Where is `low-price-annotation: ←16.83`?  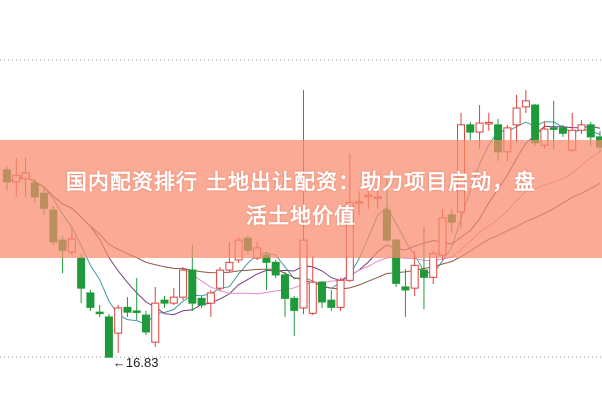 low-price-annotation: ←16.83 is located at coordinates (136, 362).